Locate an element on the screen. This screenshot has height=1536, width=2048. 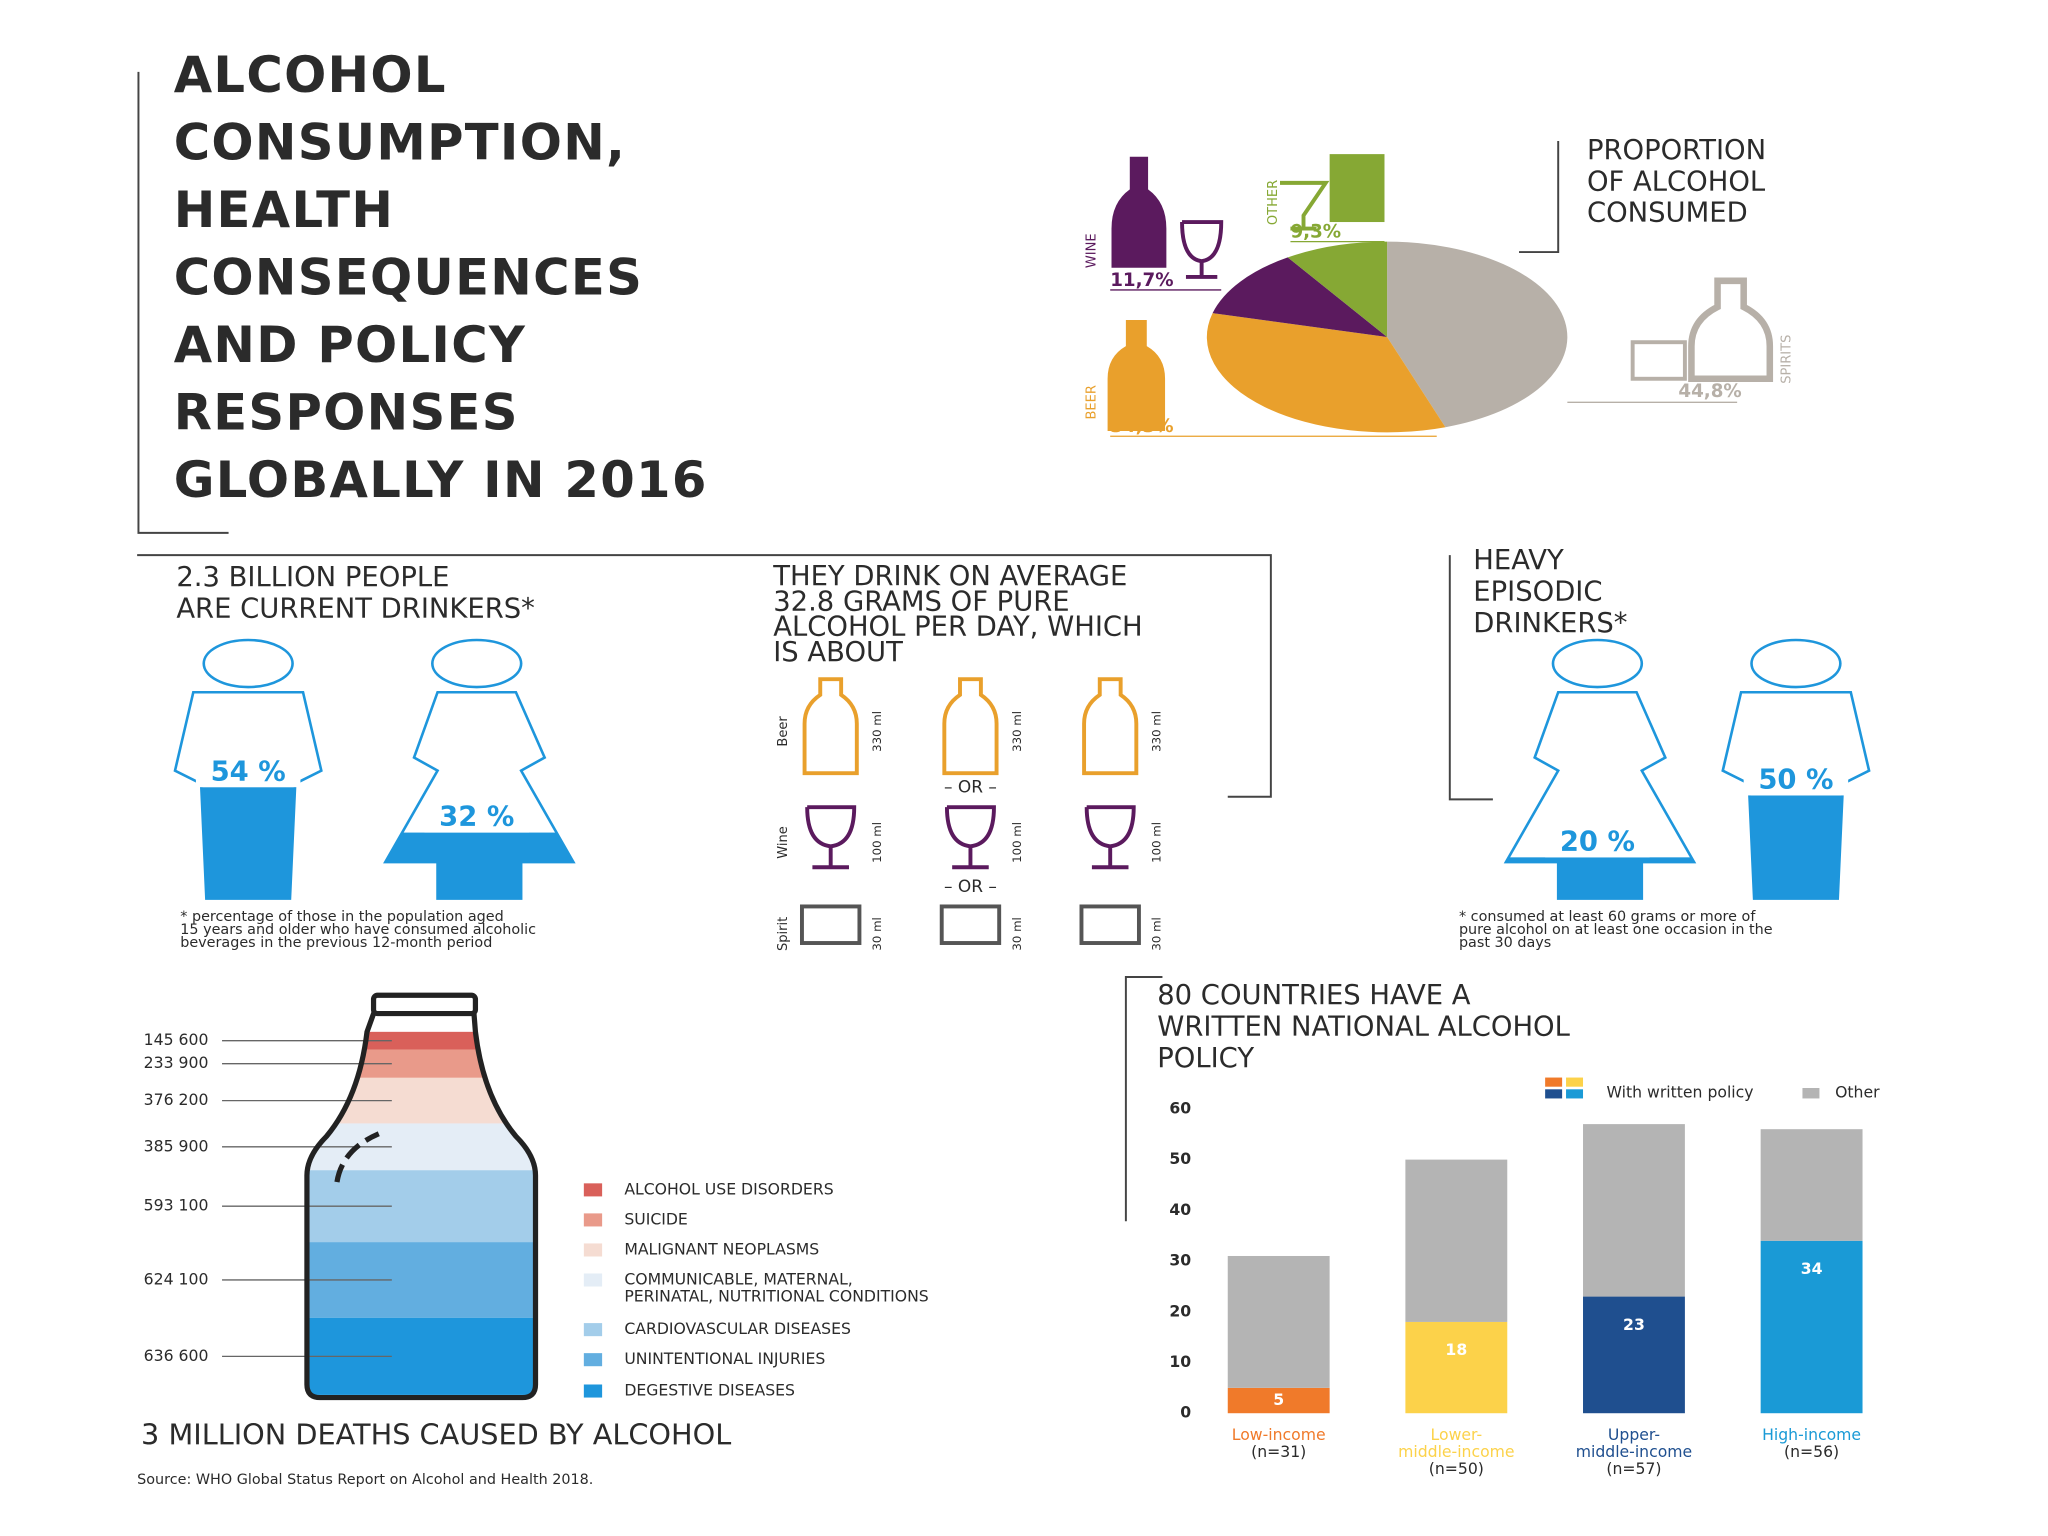
pie-title: PROPORTION is located at coordinates (1676, 150).